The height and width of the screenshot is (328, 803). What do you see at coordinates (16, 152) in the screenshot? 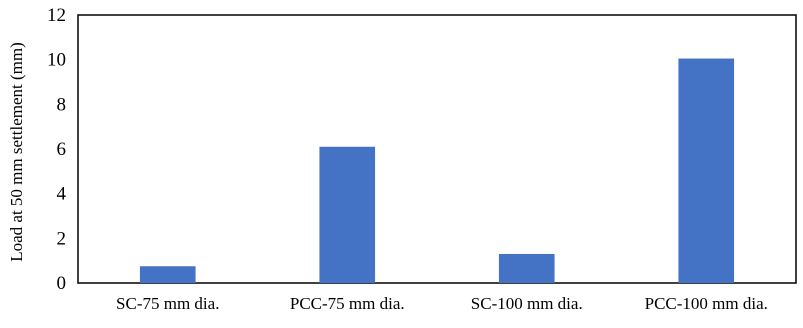
I see `y-axis-title: Load at 50 mm settlement (mm)` at bounding box center [16, 152].